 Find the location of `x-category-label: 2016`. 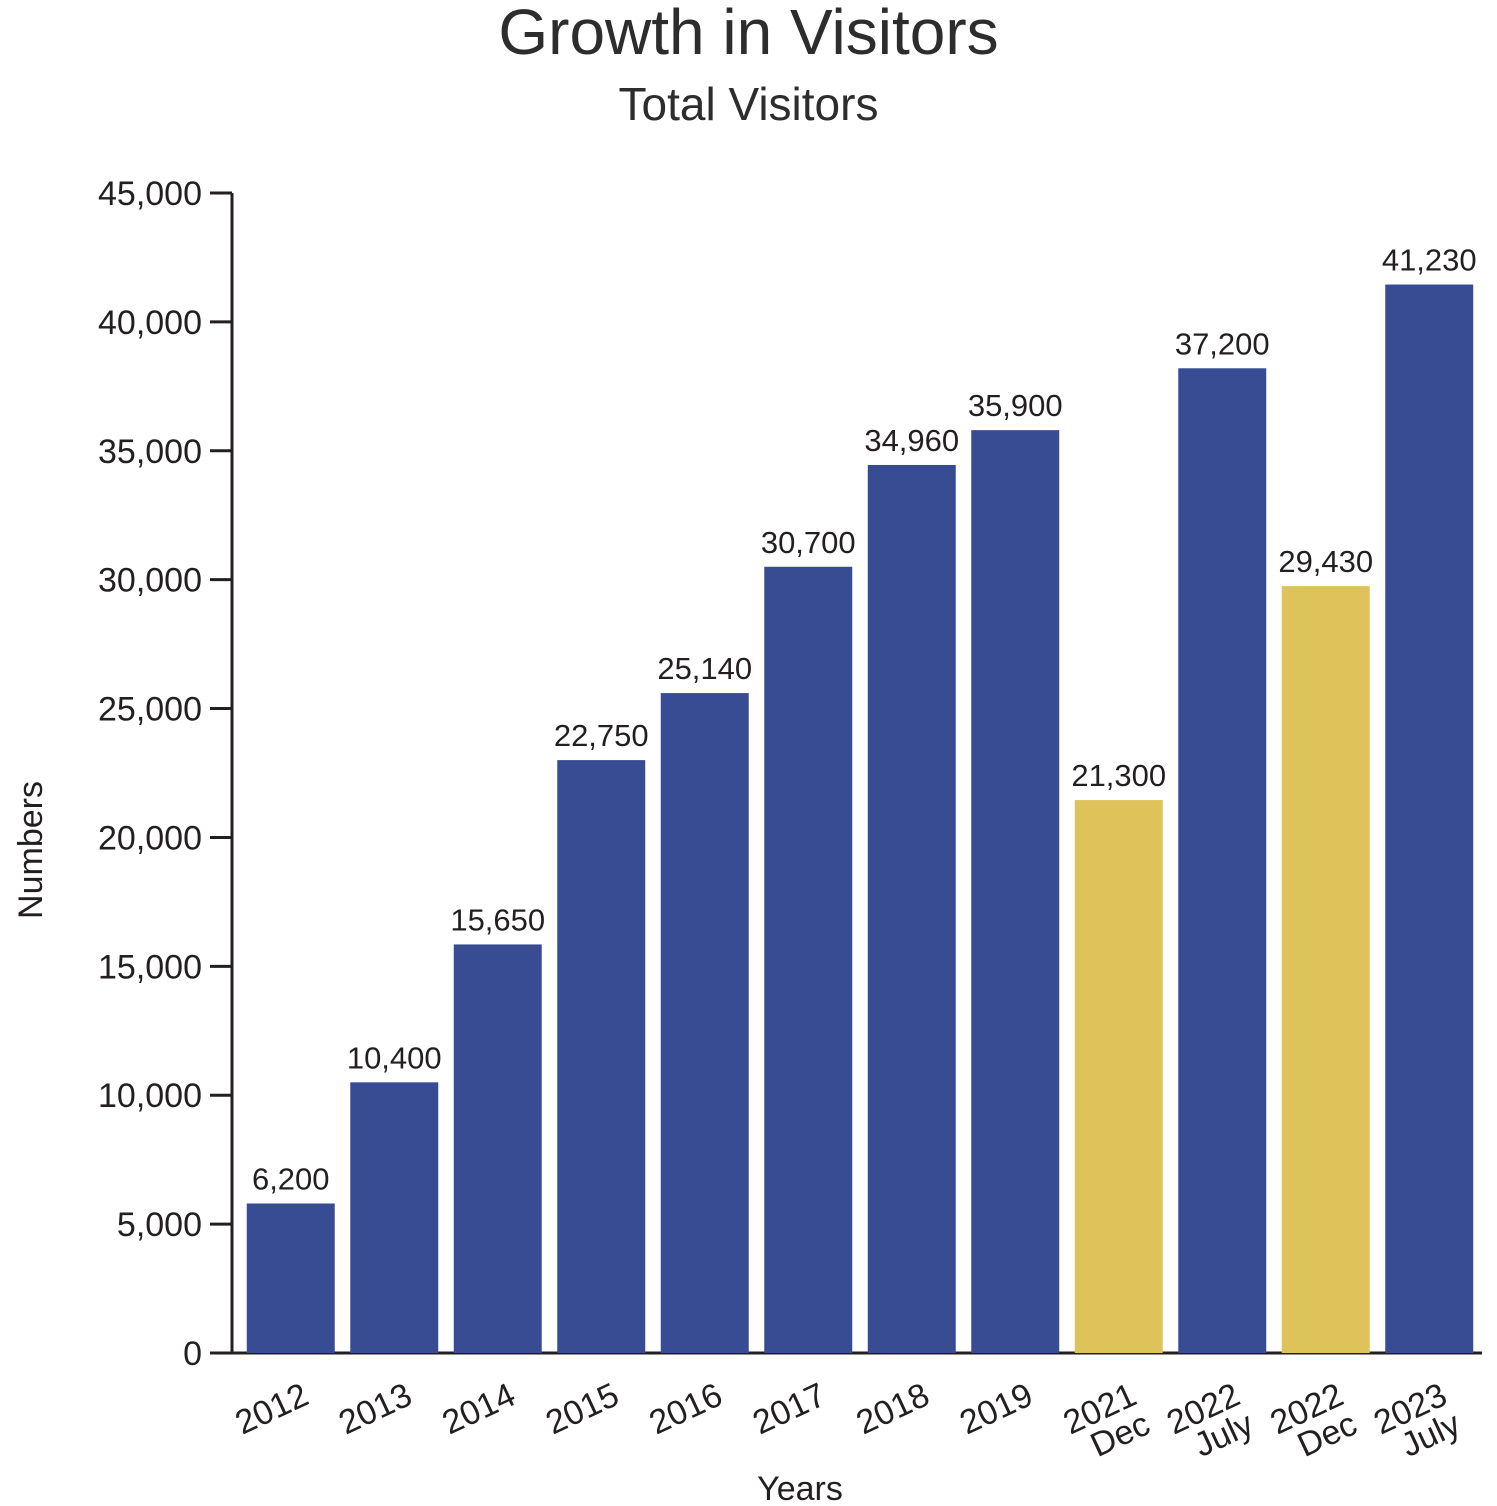

x-category-label: 2016 is located at coordinates (686, 1409).